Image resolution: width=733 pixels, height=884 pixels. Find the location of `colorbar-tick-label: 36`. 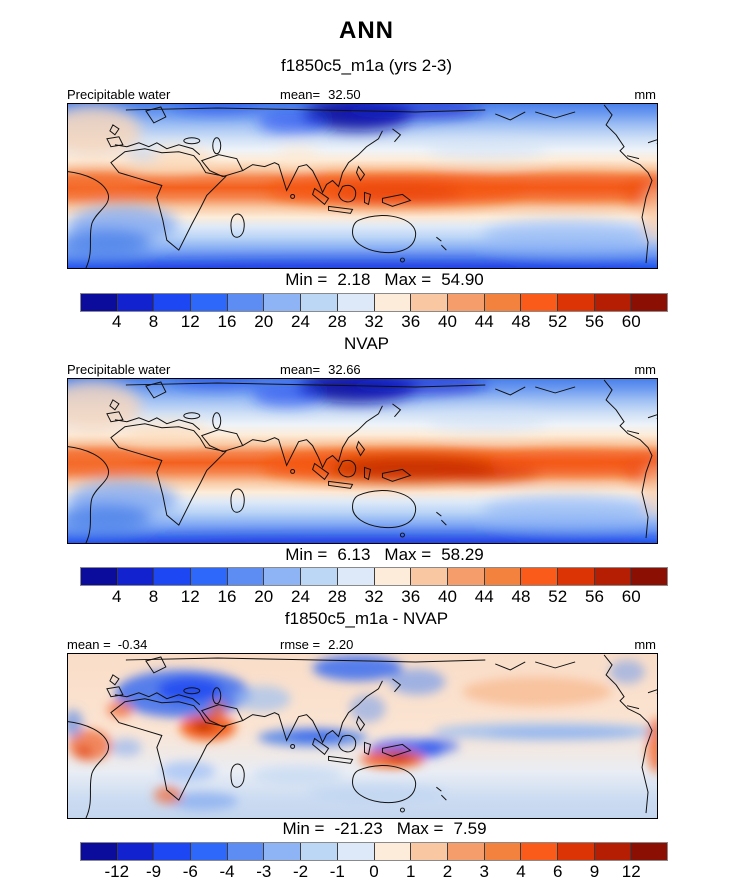

colorbar-tick-label: 36 is located at coordinates (411, 596).